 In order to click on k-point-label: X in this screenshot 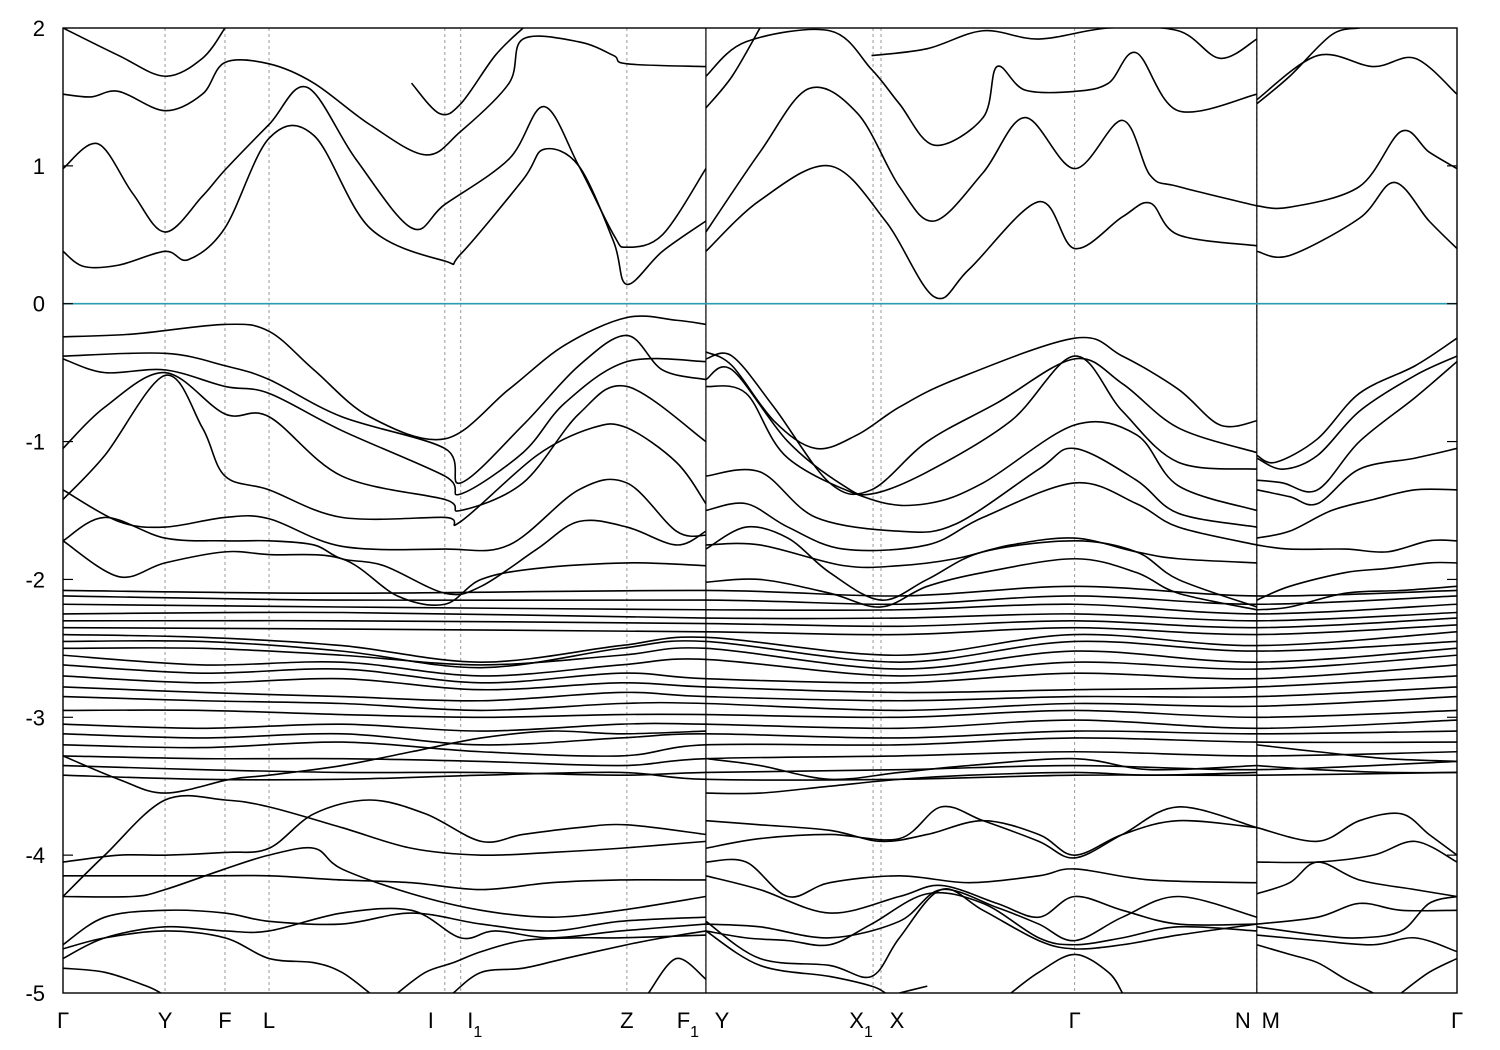, I will do `click(897, 1020)`.